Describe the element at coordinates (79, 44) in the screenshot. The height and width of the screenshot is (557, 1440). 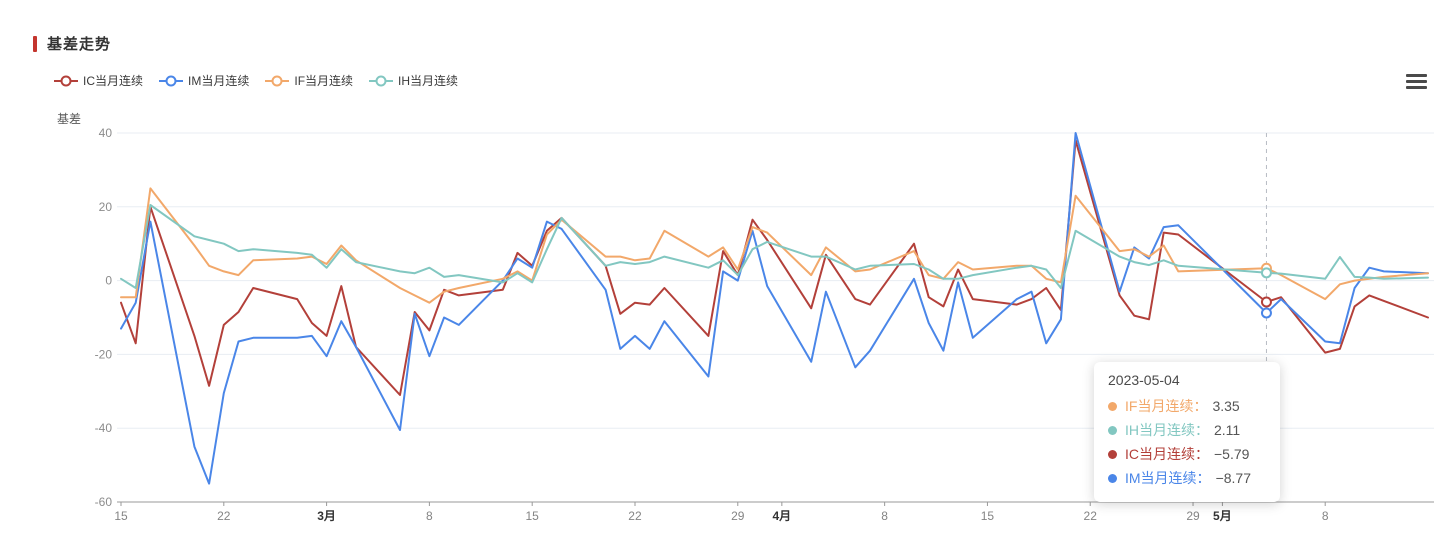
I see `page-title: 基差走势` at that location.